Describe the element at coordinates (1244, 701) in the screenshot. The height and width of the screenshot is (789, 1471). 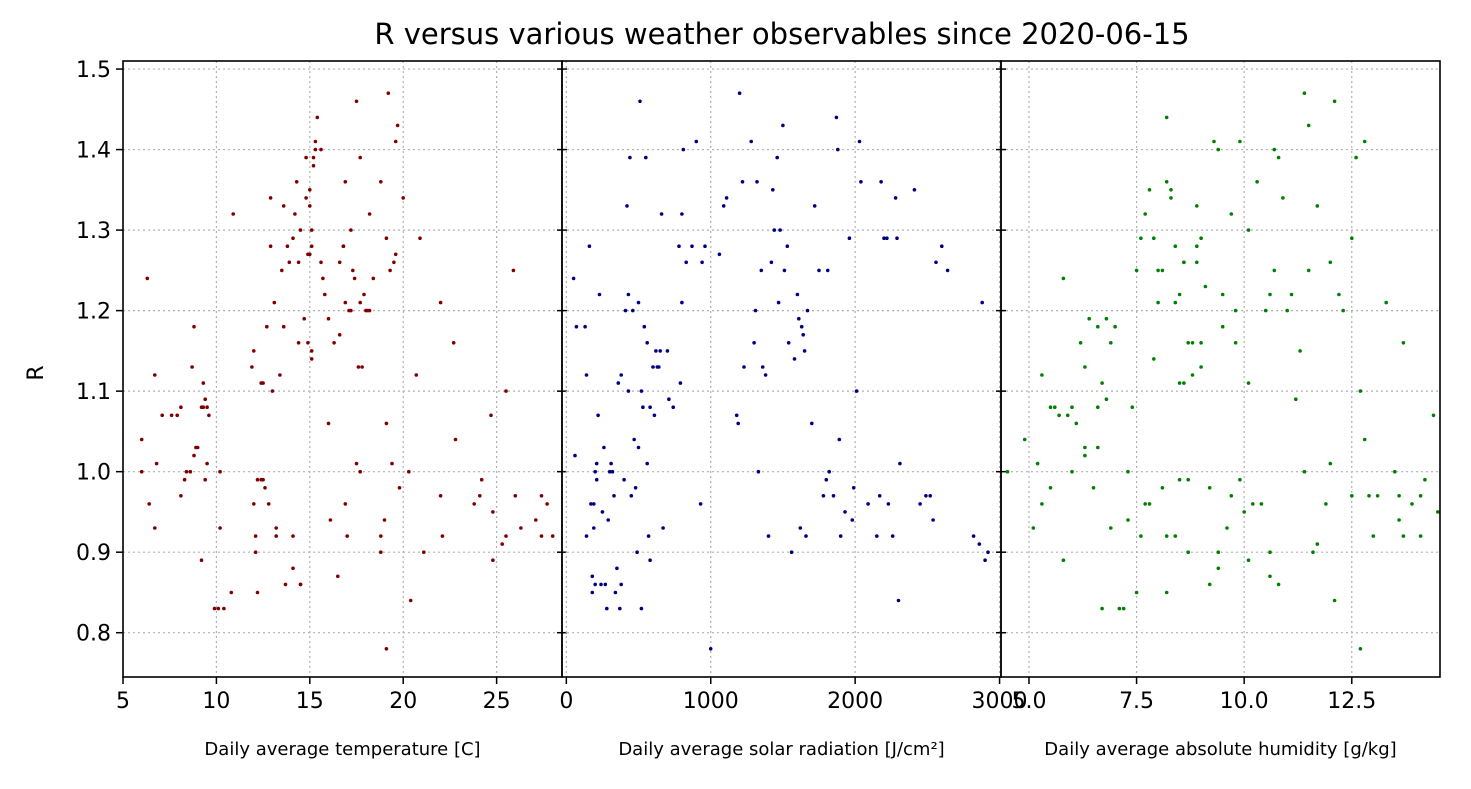
I see `x-tick-label: 10.0` at that location.